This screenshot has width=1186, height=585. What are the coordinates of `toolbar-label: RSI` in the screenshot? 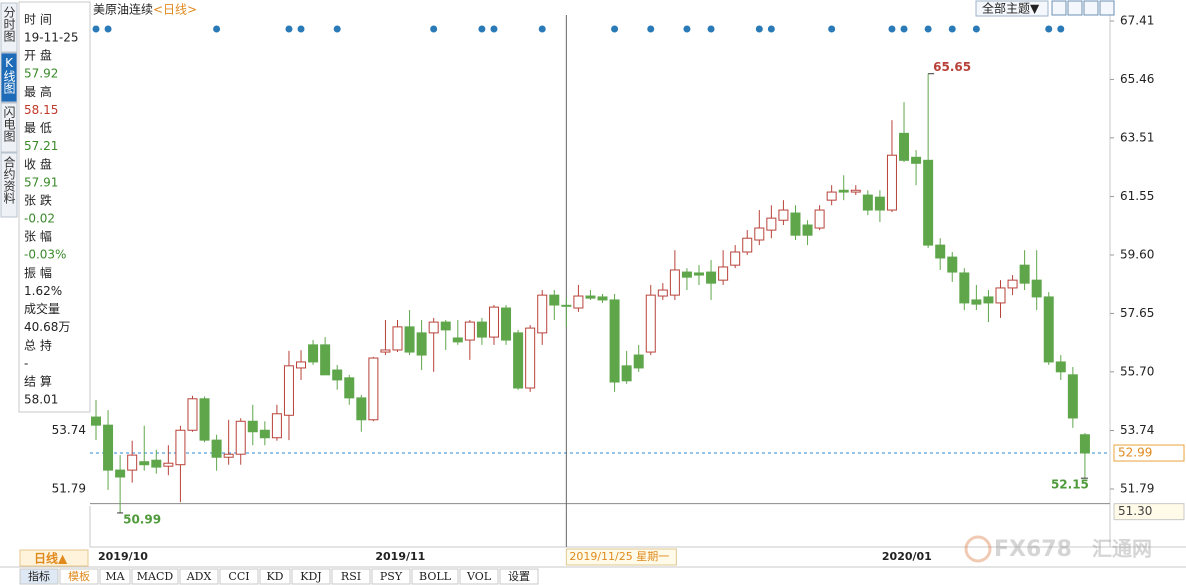 It's located at (351, 576).